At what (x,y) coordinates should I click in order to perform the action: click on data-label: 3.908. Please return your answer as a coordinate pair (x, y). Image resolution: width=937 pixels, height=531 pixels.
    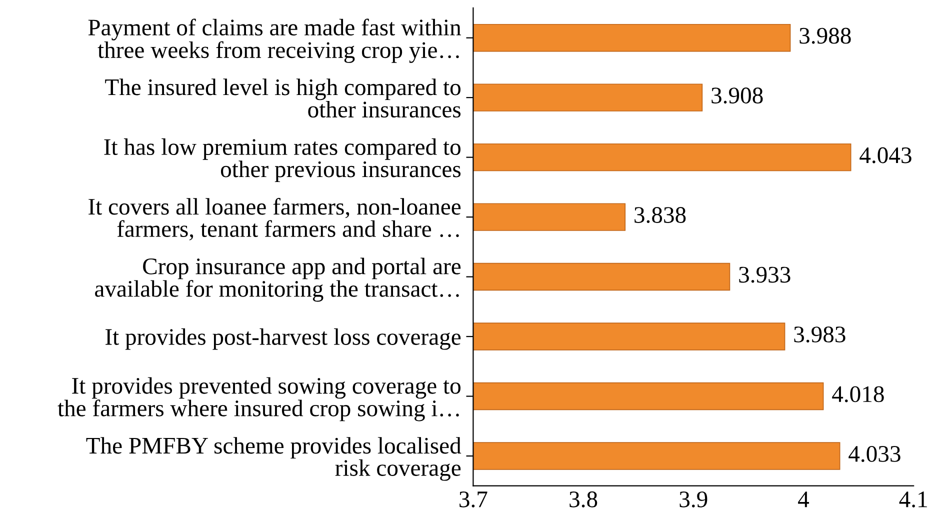
    Looking at the image, I should click on (737, 96).